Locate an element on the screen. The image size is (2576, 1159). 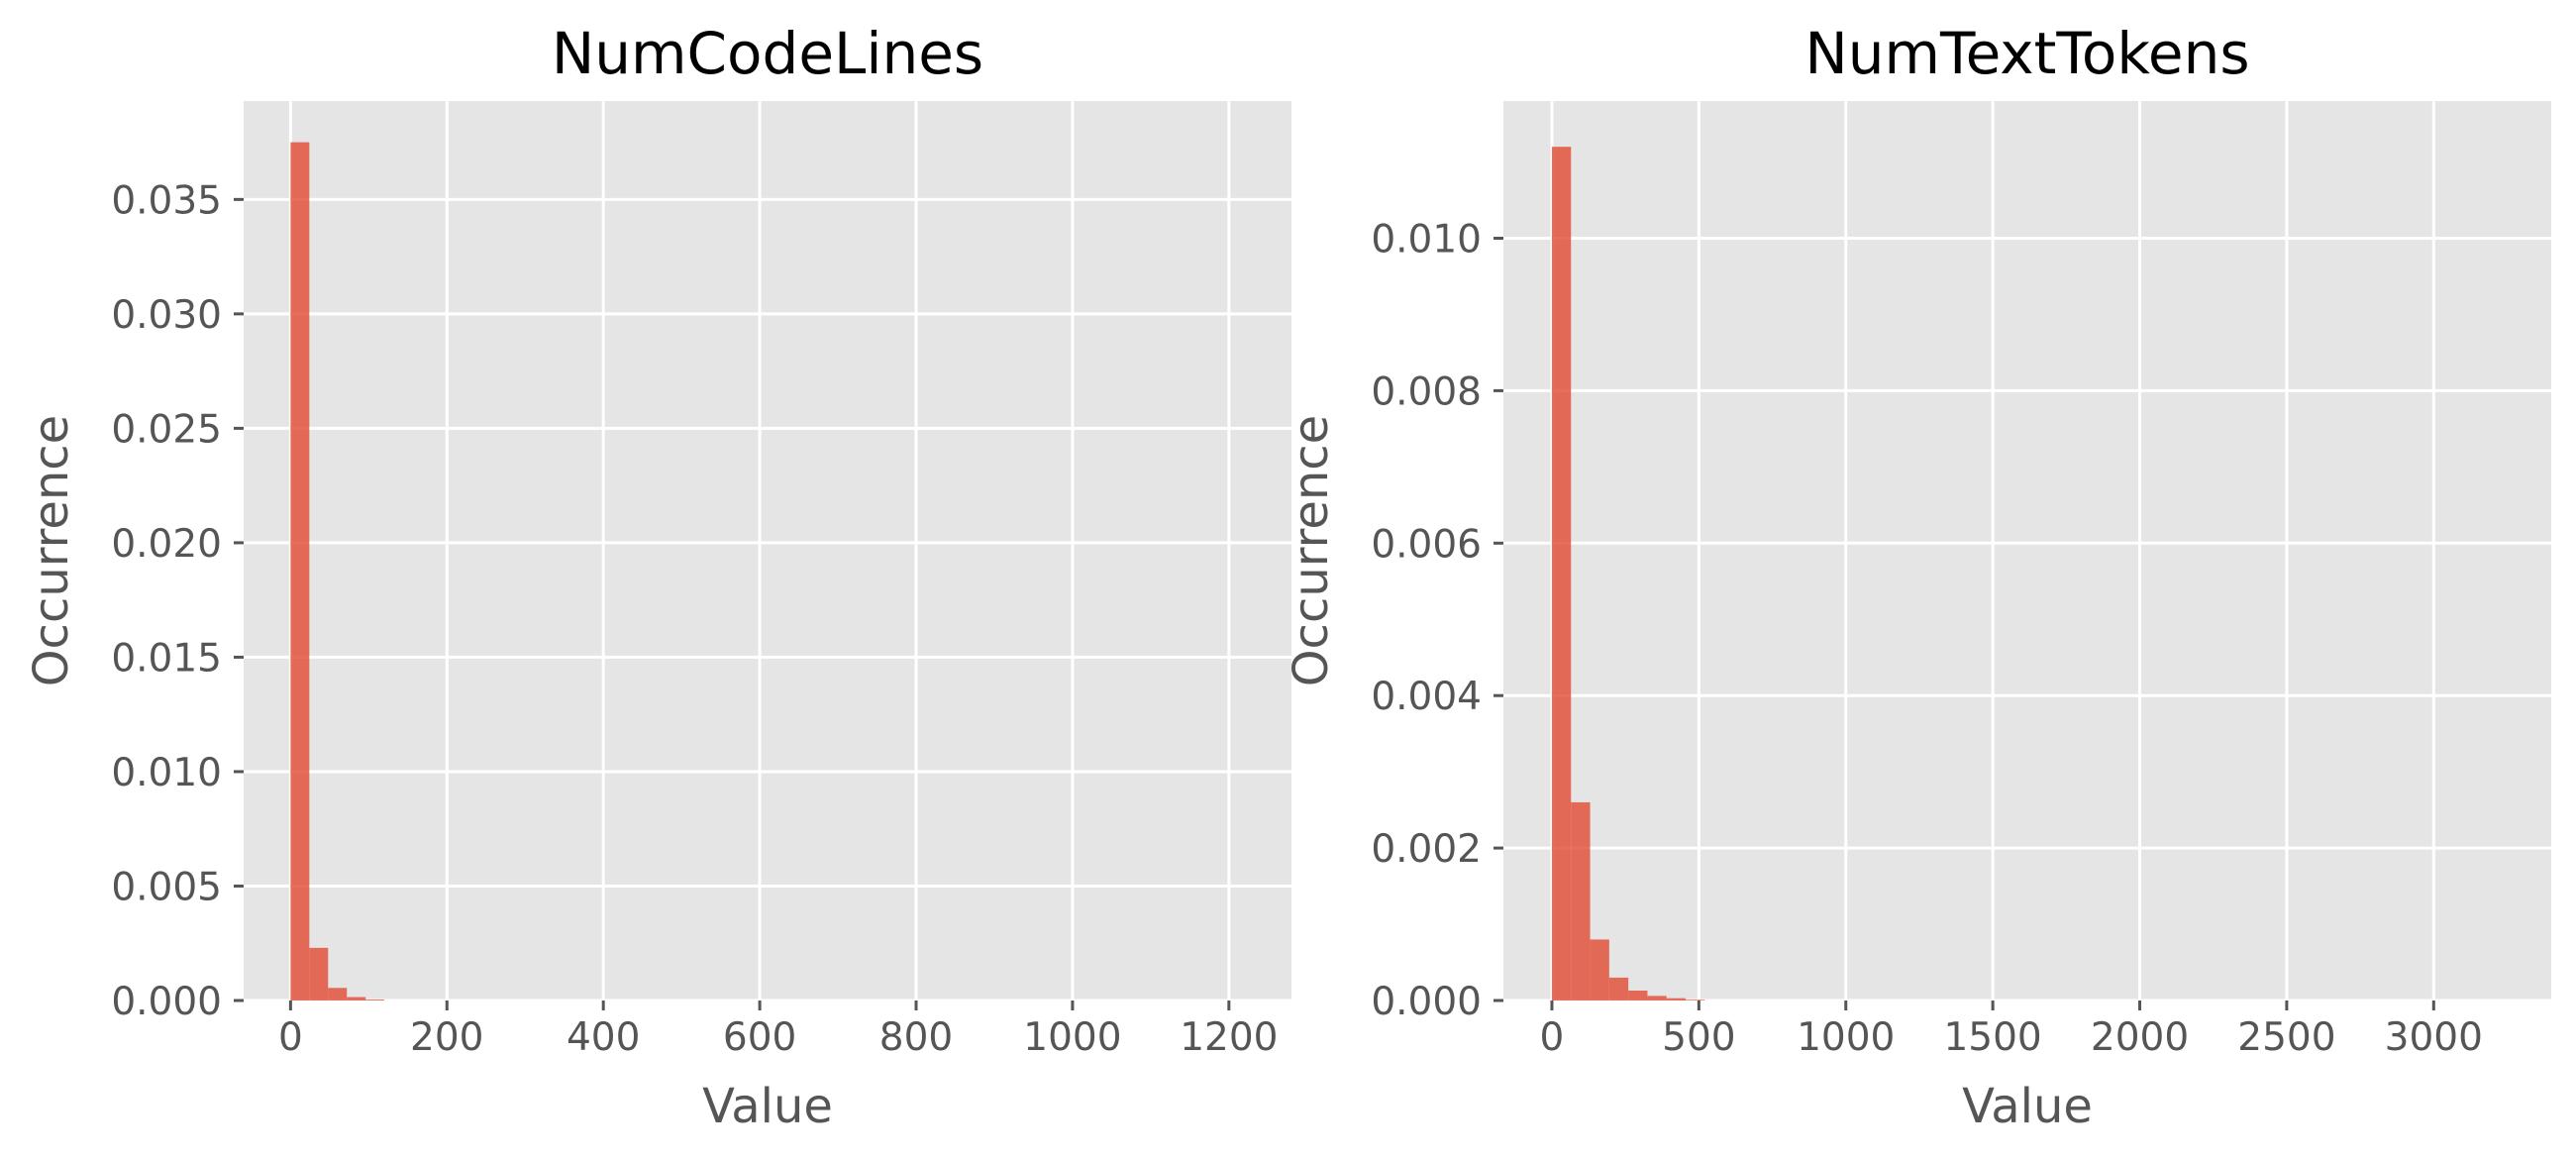
y-tick-label: 0.002 is located at coordinates (1426, 850).